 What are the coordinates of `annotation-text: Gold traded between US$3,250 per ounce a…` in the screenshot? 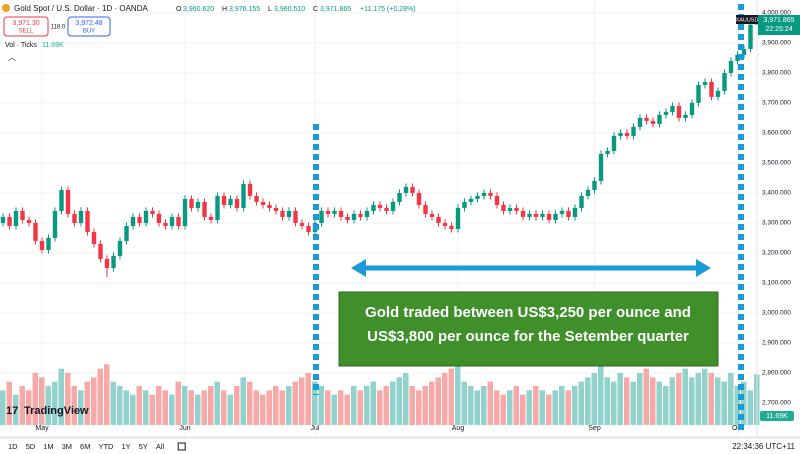 It's located at (528, 312).